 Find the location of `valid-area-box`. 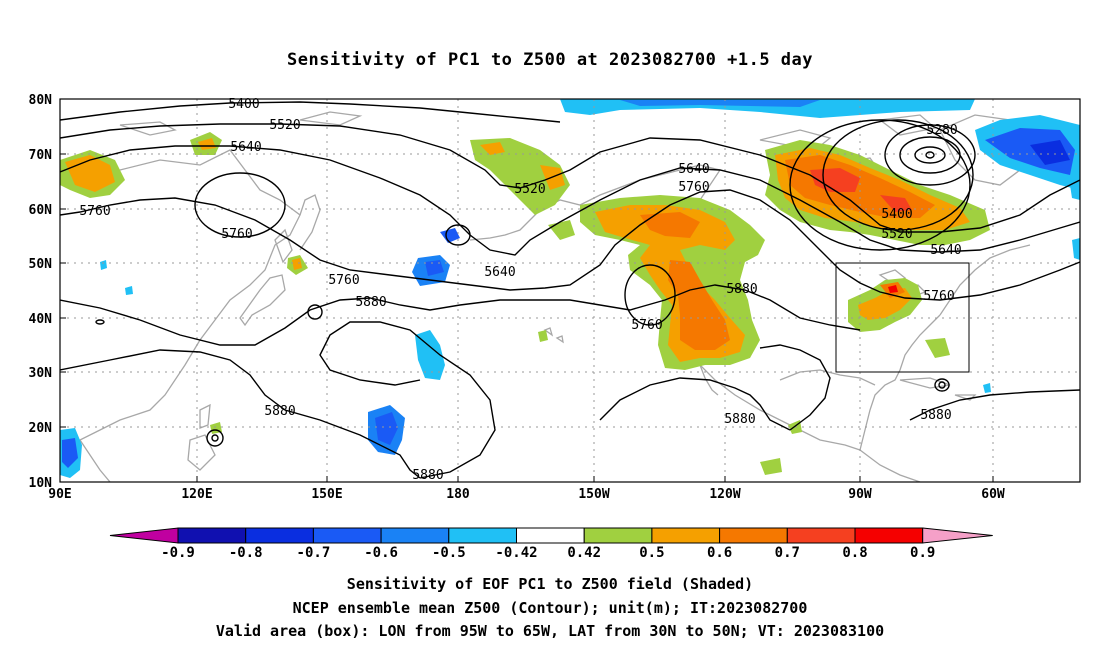

valid-area-box is located at coordinates (902, 317).